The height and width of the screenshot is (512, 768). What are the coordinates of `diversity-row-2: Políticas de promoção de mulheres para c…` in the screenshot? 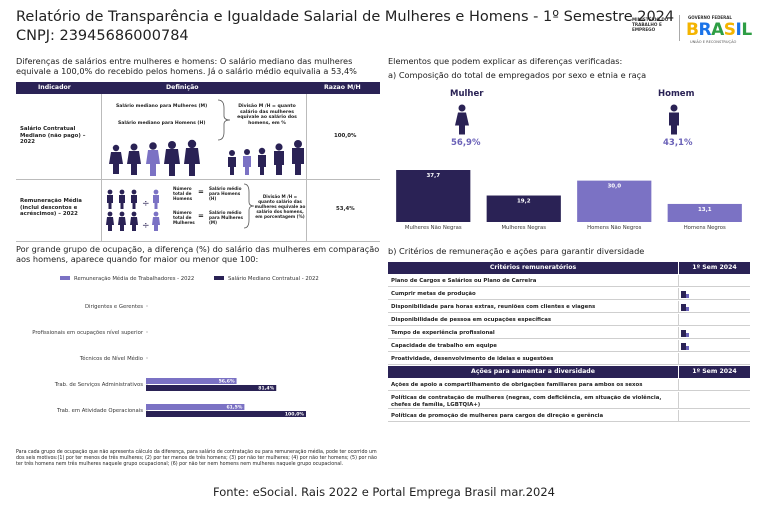 It's located at (569, 416).